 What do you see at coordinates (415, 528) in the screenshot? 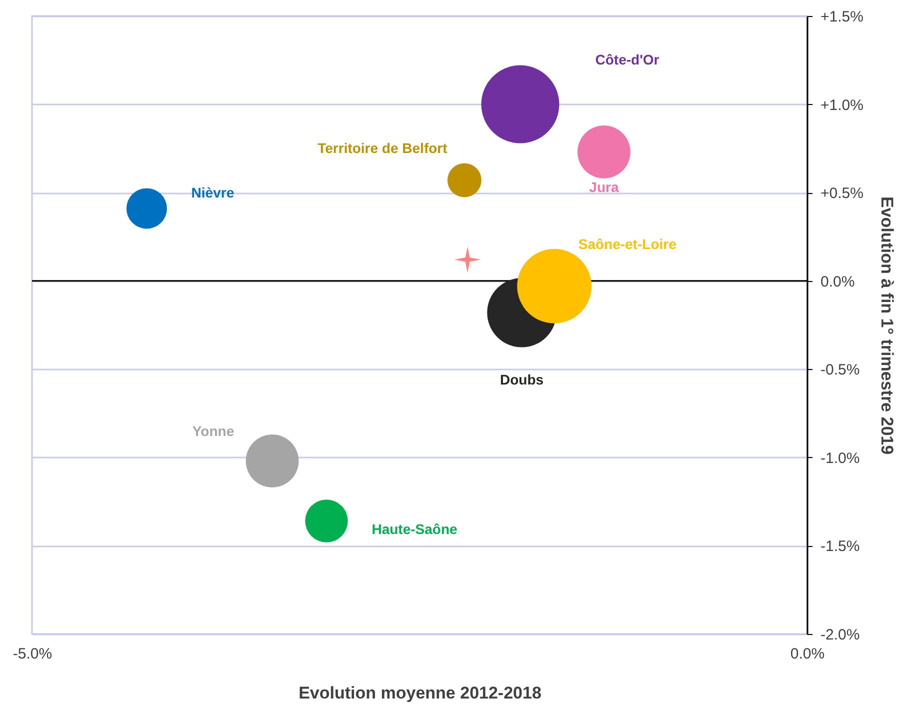
I see `series-label: Haute-Saône` at bounding box center [415, 528].